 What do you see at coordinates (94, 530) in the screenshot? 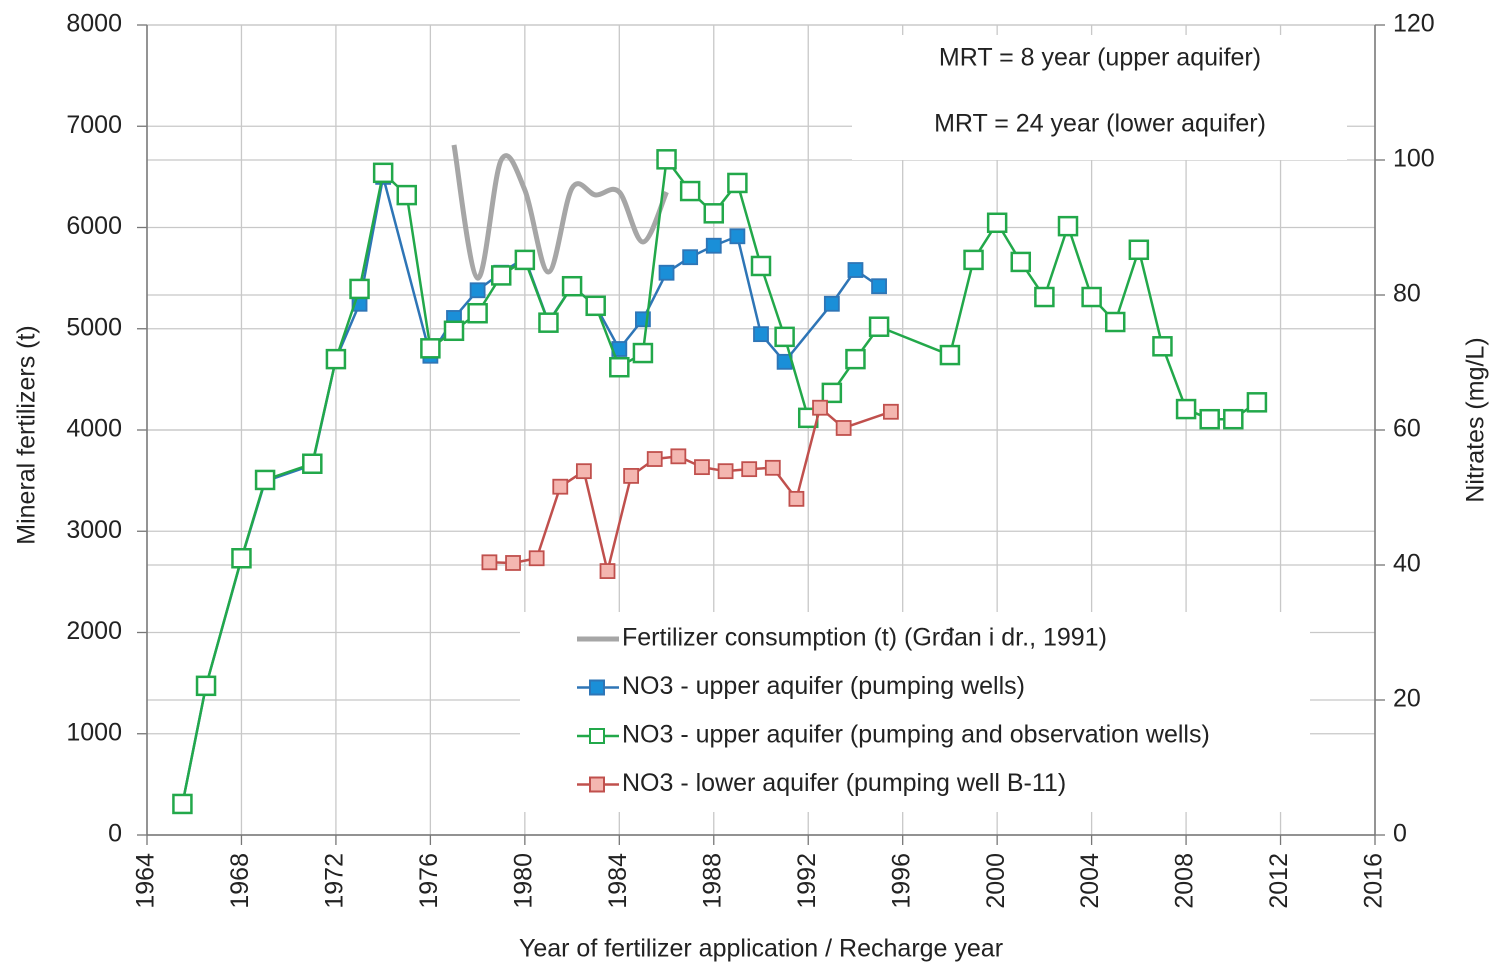
I see `y-tick-label: 3000` at bounding box center [94, 530].